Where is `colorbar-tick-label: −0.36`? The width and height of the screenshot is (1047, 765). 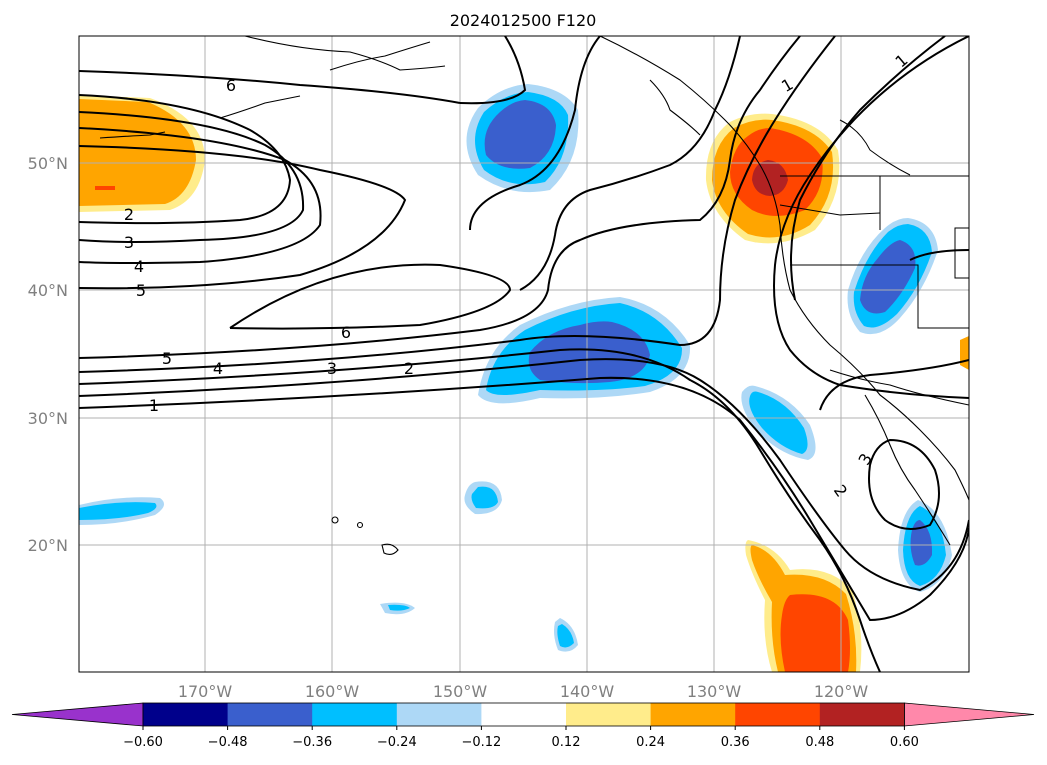 colorbar-tick-label: −0.36 is located at coordinates (312, 742).